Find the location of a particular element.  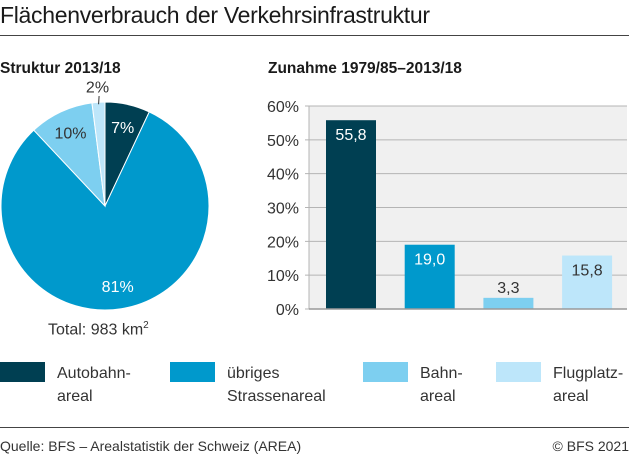

y-tick-label: 10% is located at coordinates (283, 276).